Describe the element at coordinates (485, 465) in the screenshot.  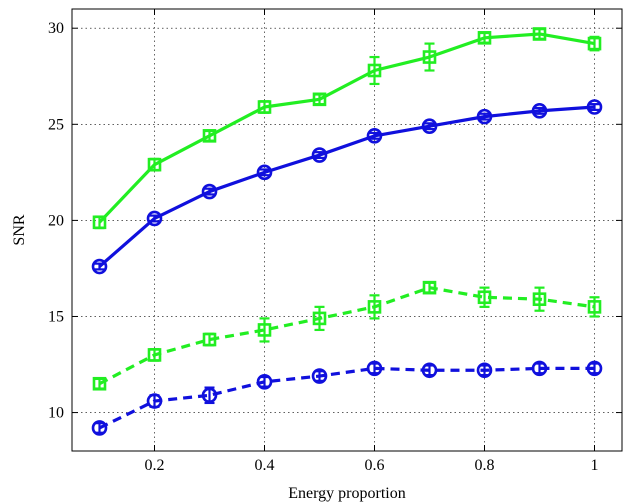
I see `x-tick-label: 0.8` at that location.